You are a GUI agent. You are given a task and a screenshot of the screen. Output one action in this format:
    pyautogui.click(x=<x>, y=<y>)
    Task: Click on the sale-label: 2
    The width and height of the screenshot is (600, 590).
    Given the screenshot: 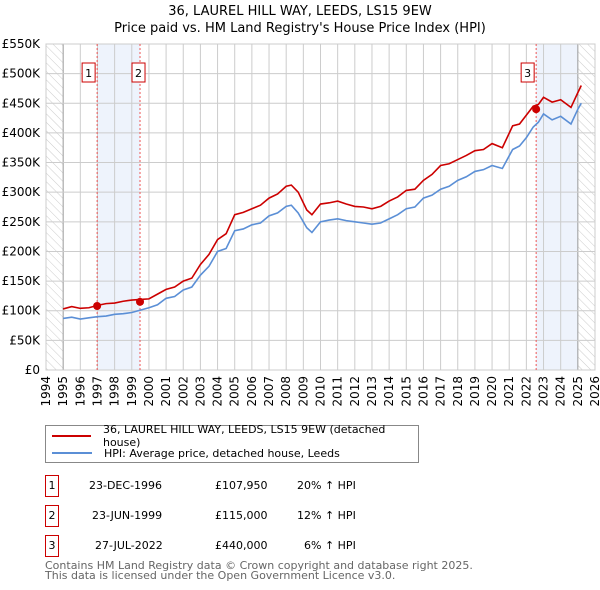 What is the action you would take?
    pyautogui.click(x=138, y=73)
    